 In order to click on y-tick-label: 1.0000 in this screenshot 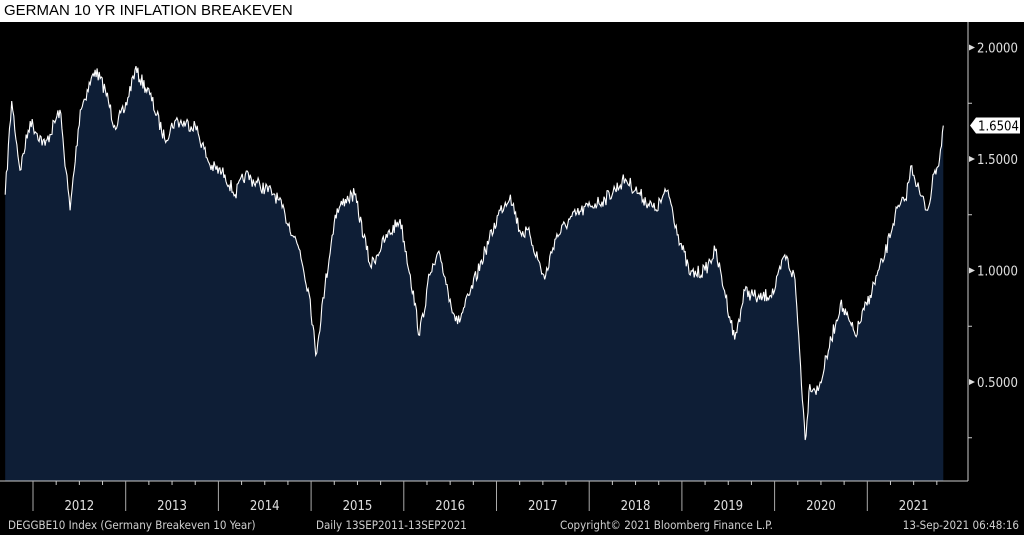, I will do `click(997, 272)`.